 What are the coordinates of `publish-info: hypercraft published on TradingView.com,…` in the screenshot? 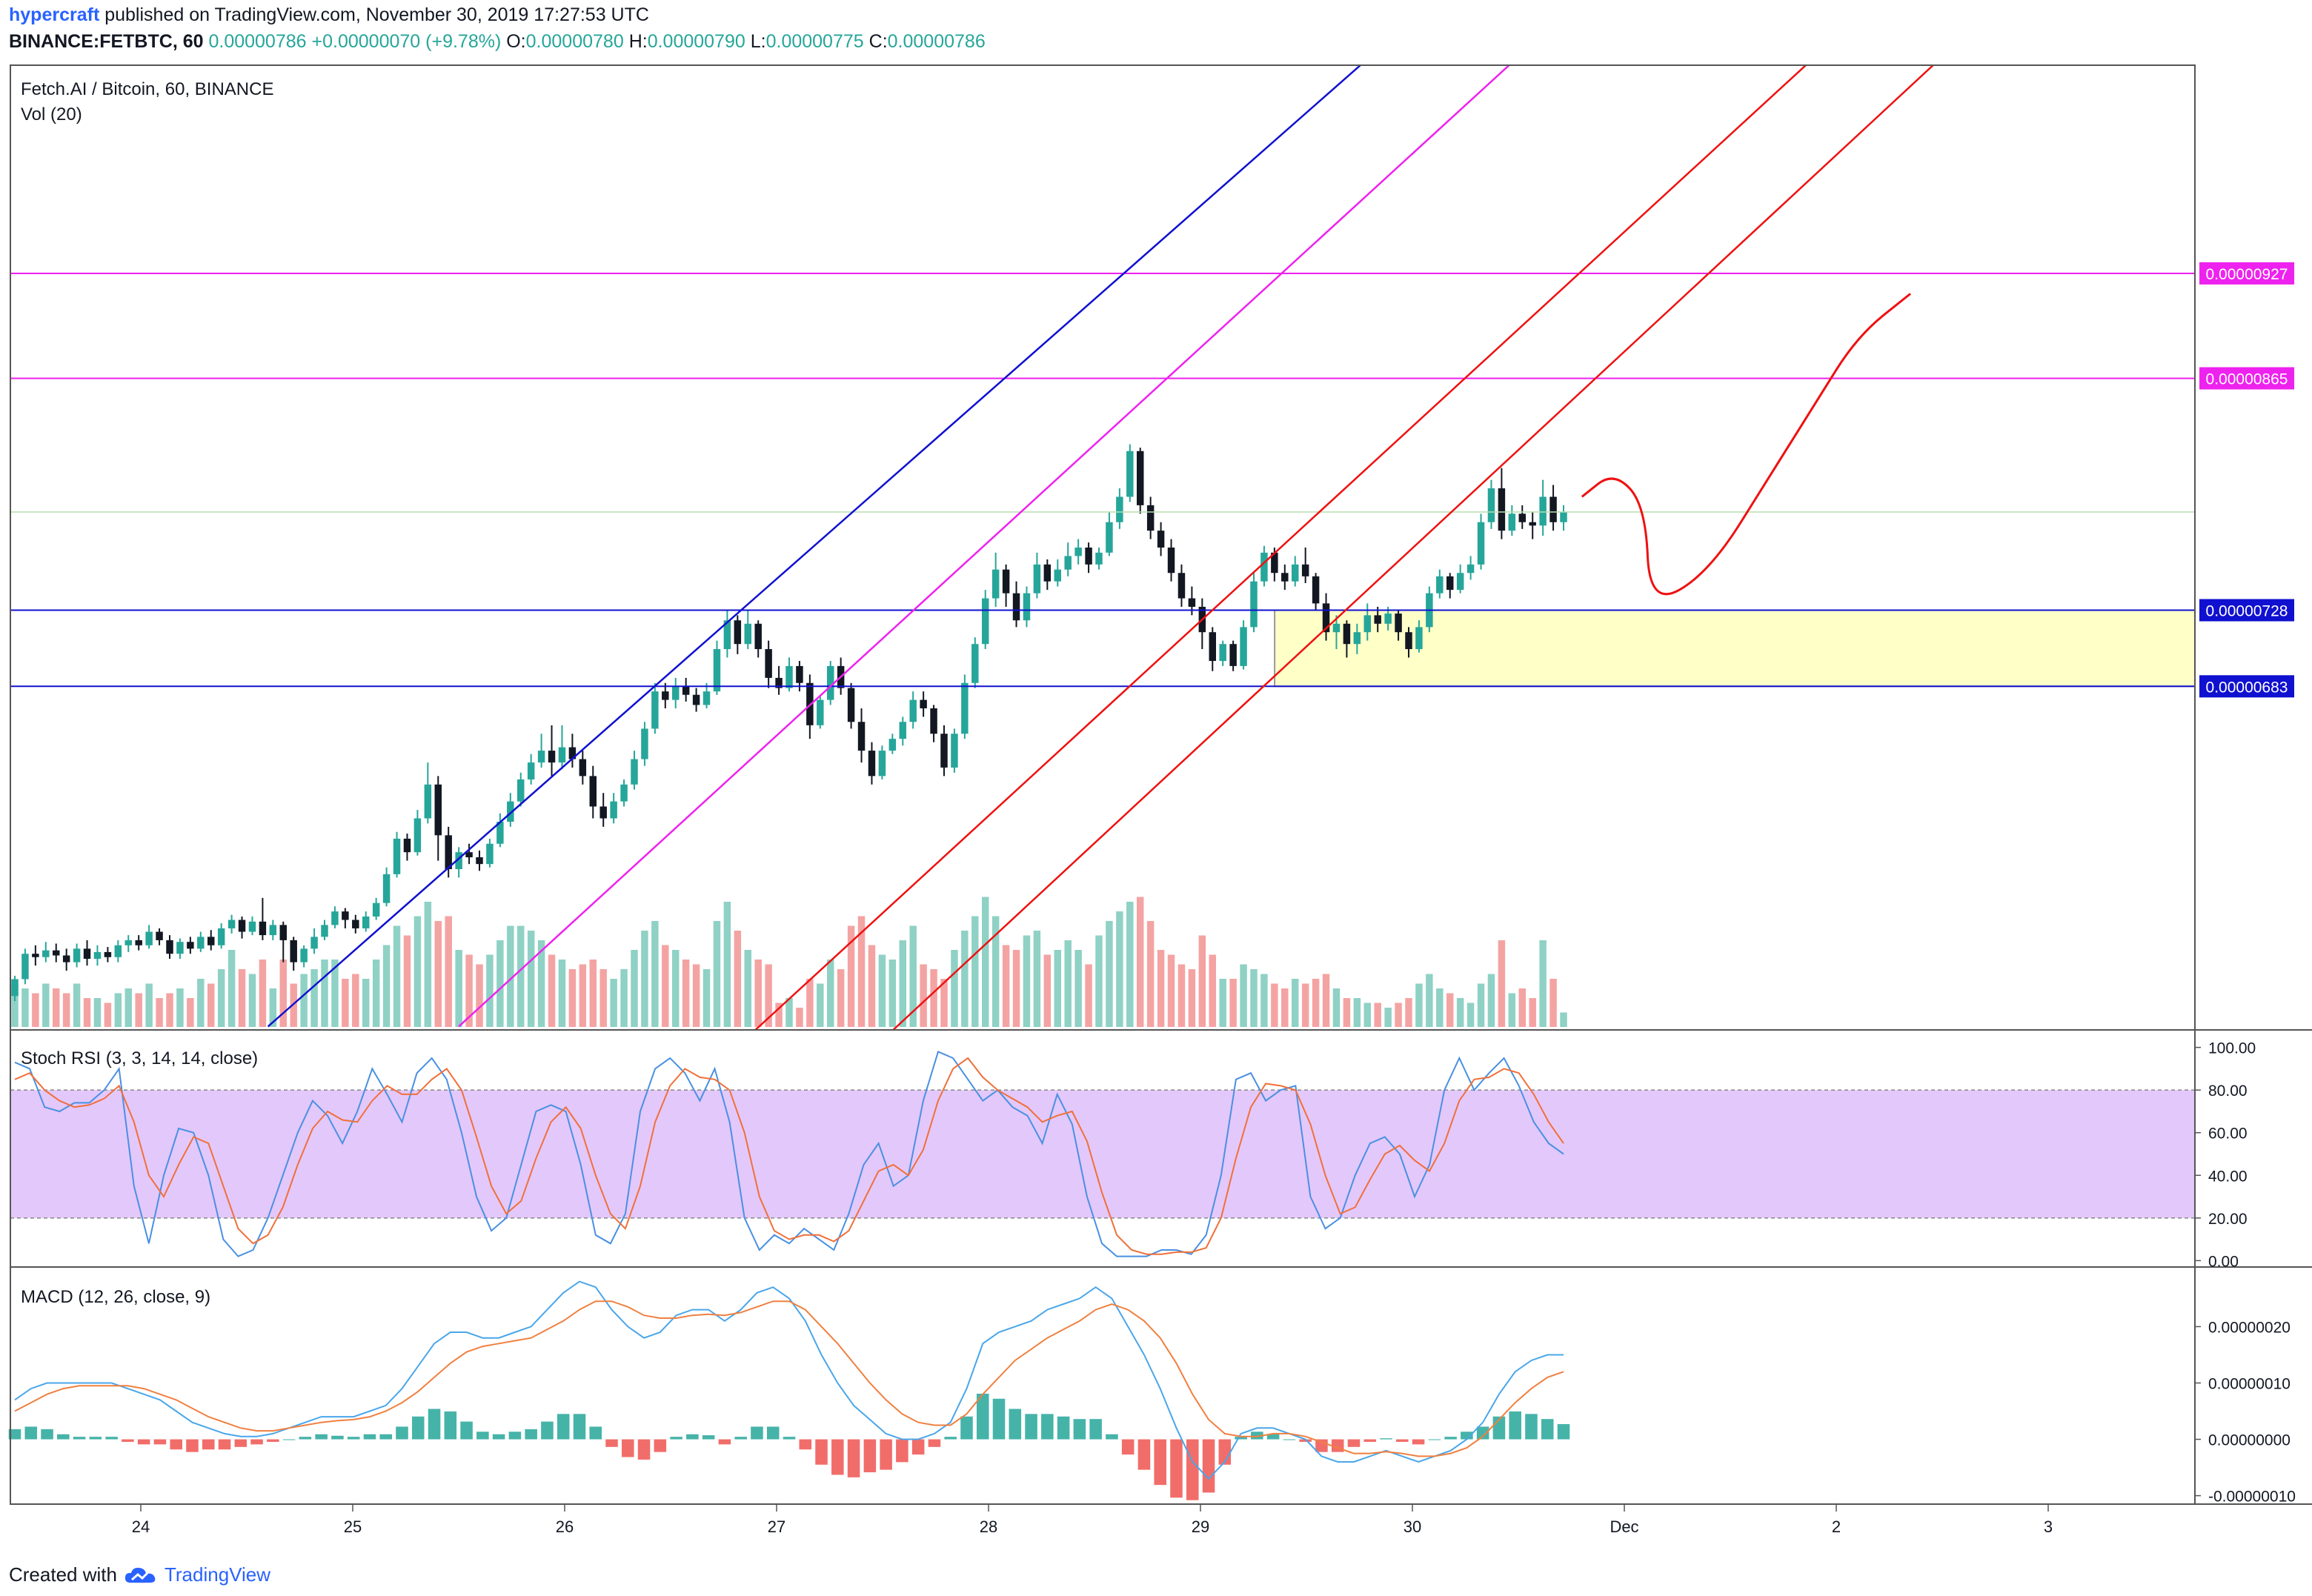 It's located at (329, 15).